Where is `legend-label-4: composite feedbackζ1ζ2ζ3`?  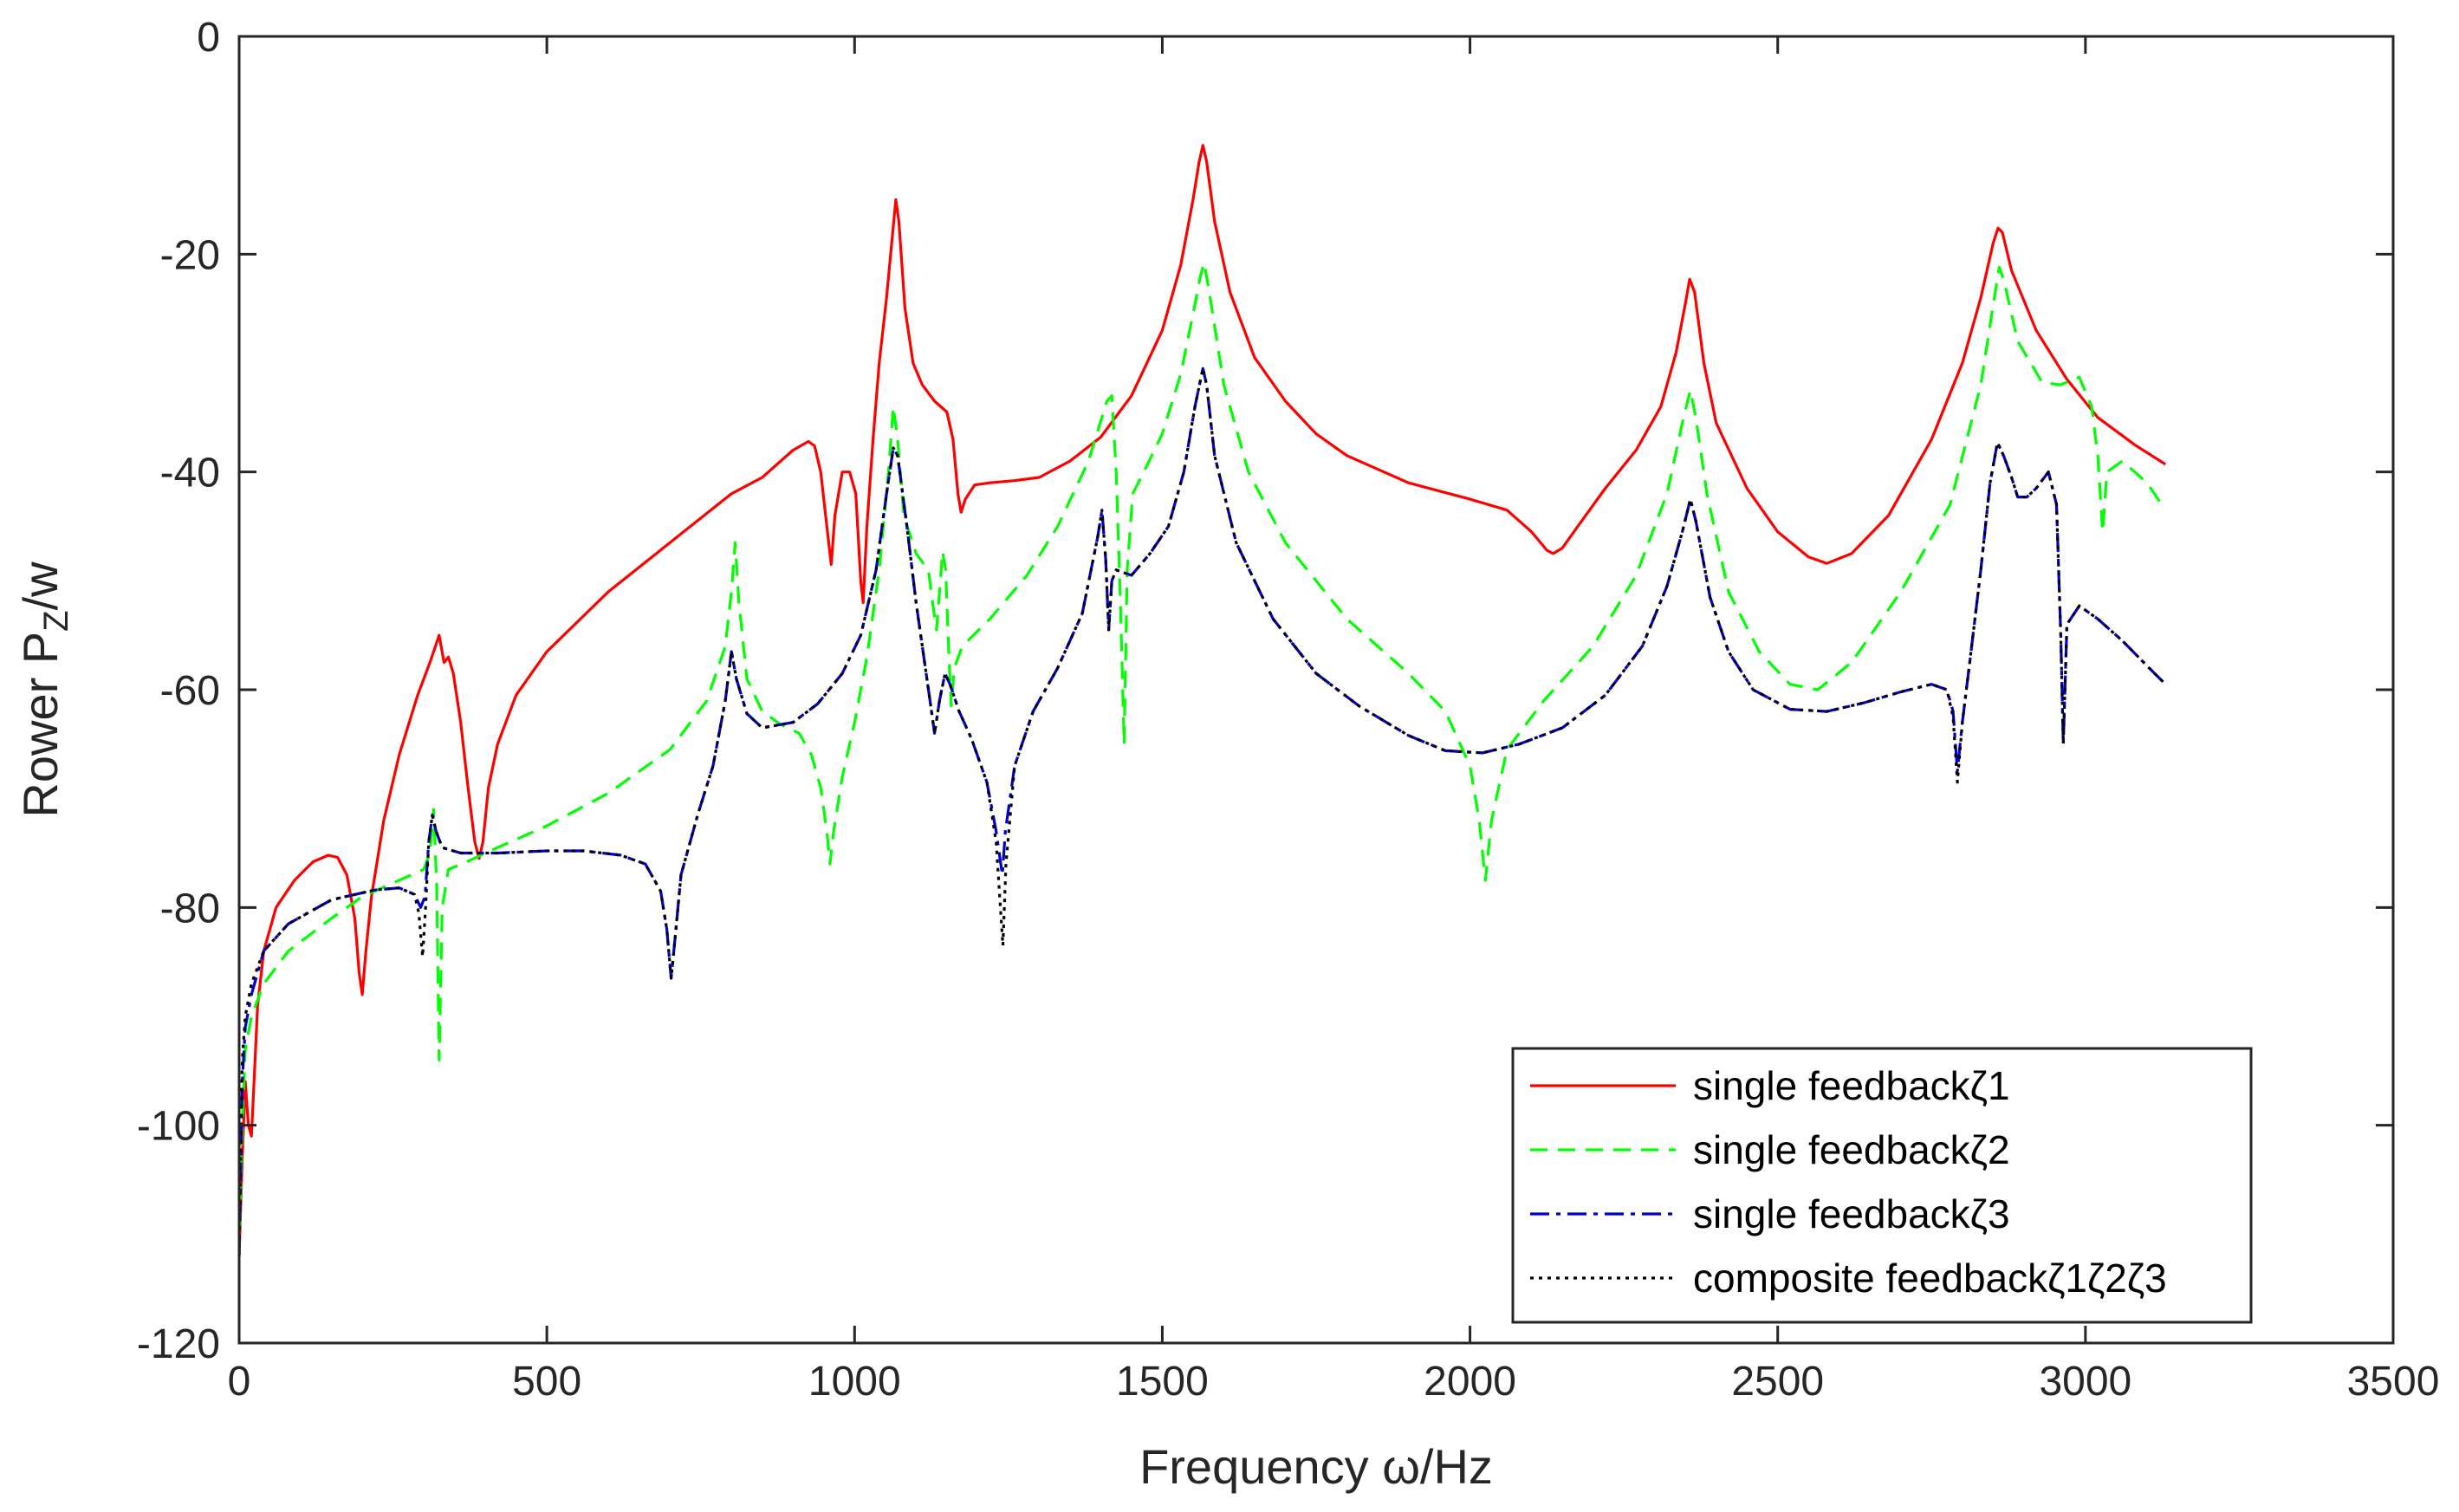 legend-label-4: composite feedbackζ1ζ2ζ3 is located at coordinates (1930, 1278).